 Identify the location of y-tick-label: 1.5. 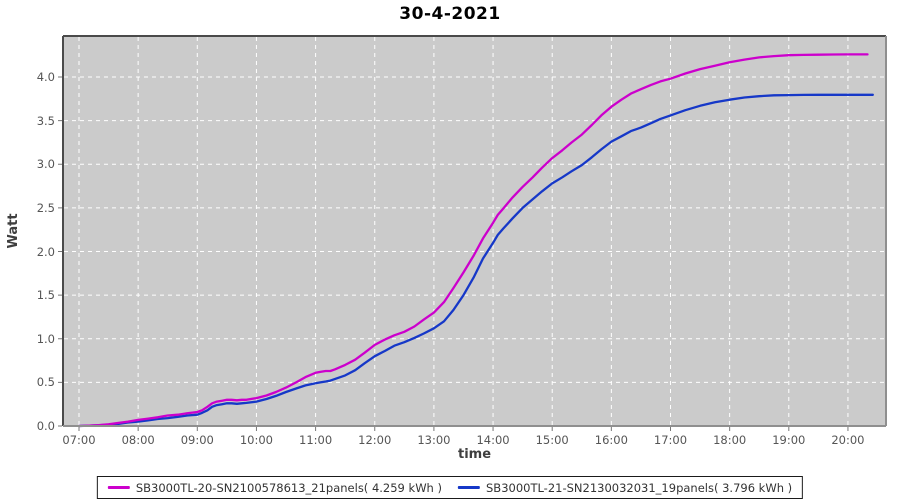
(45, 295).